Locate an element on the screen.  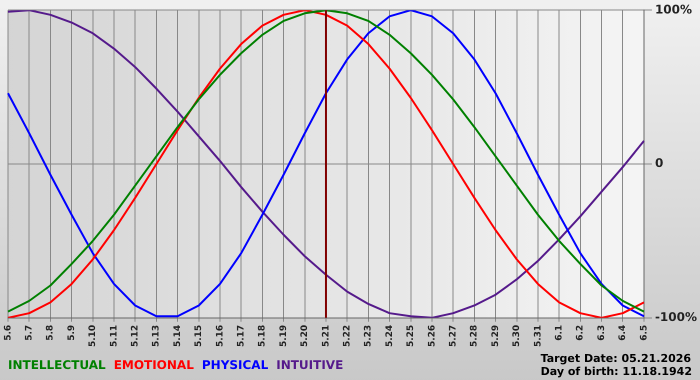
x-tick-label: 6.2 is located at coordinates (581, 332).